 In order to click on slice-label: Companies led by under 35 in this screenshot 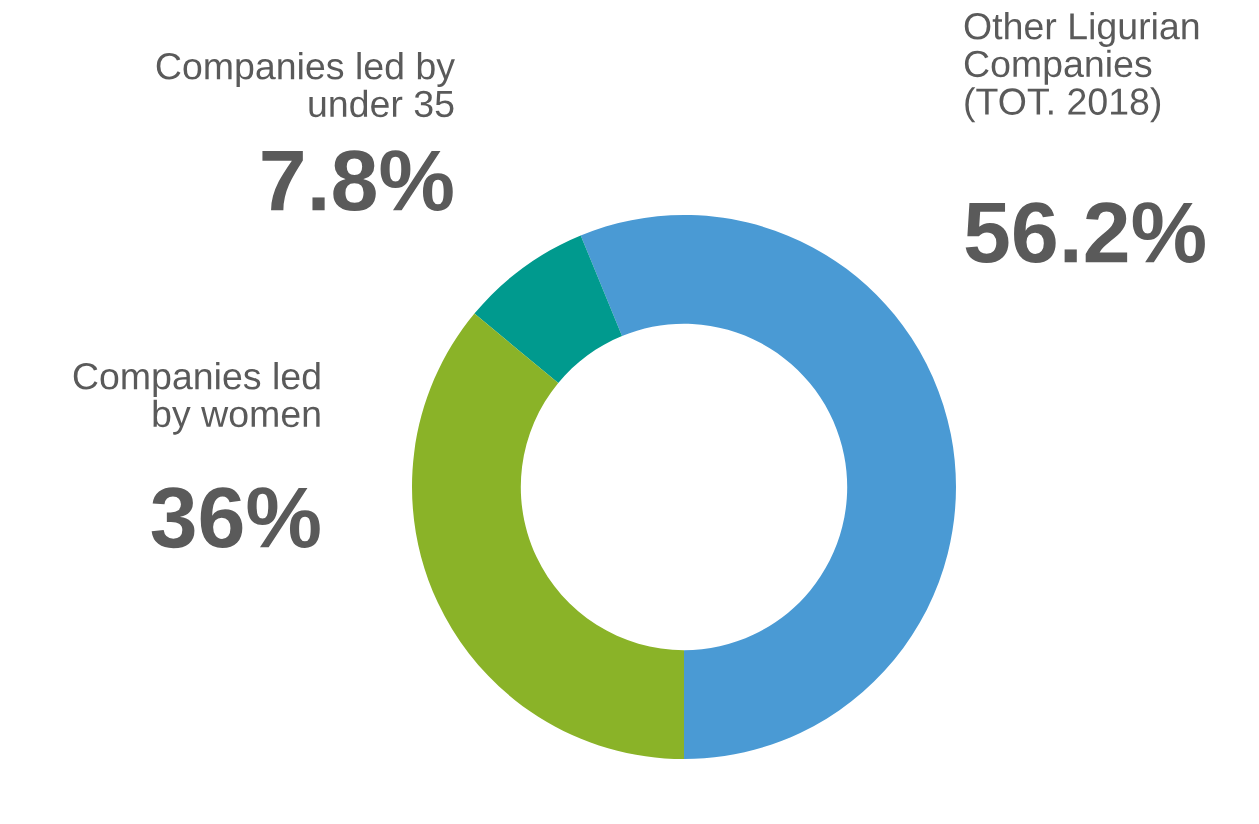, I will do `click(305, 85)`.